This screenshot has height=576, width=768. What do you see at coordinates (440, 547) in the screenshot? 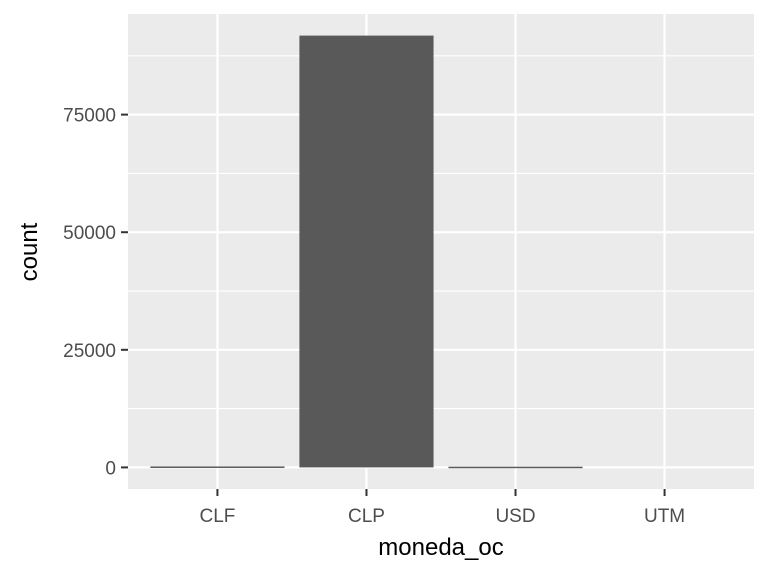
I see `x-axis-title: moneda_oc` at bounding box center [440, 547].